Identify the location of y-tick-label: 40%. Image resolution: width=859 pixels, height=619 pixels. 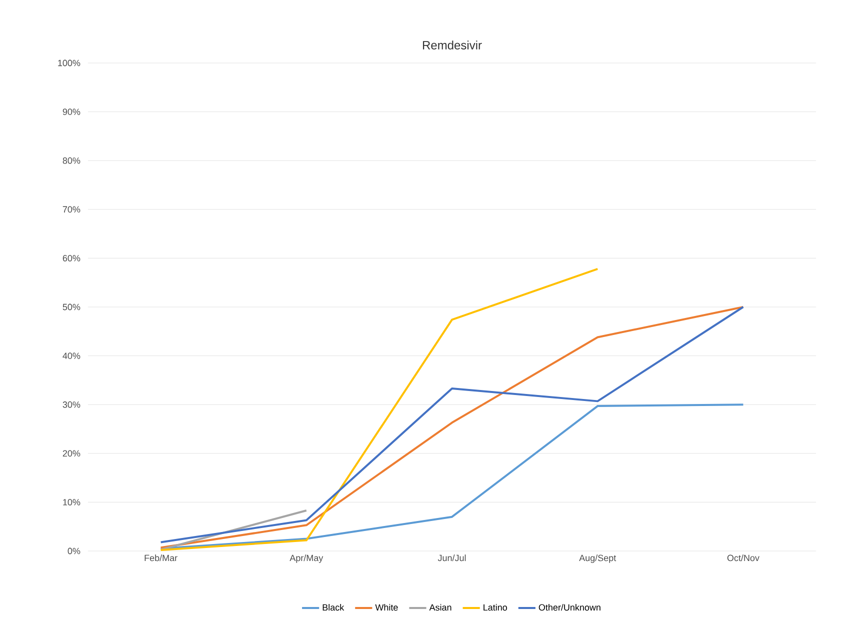
(71, 355).